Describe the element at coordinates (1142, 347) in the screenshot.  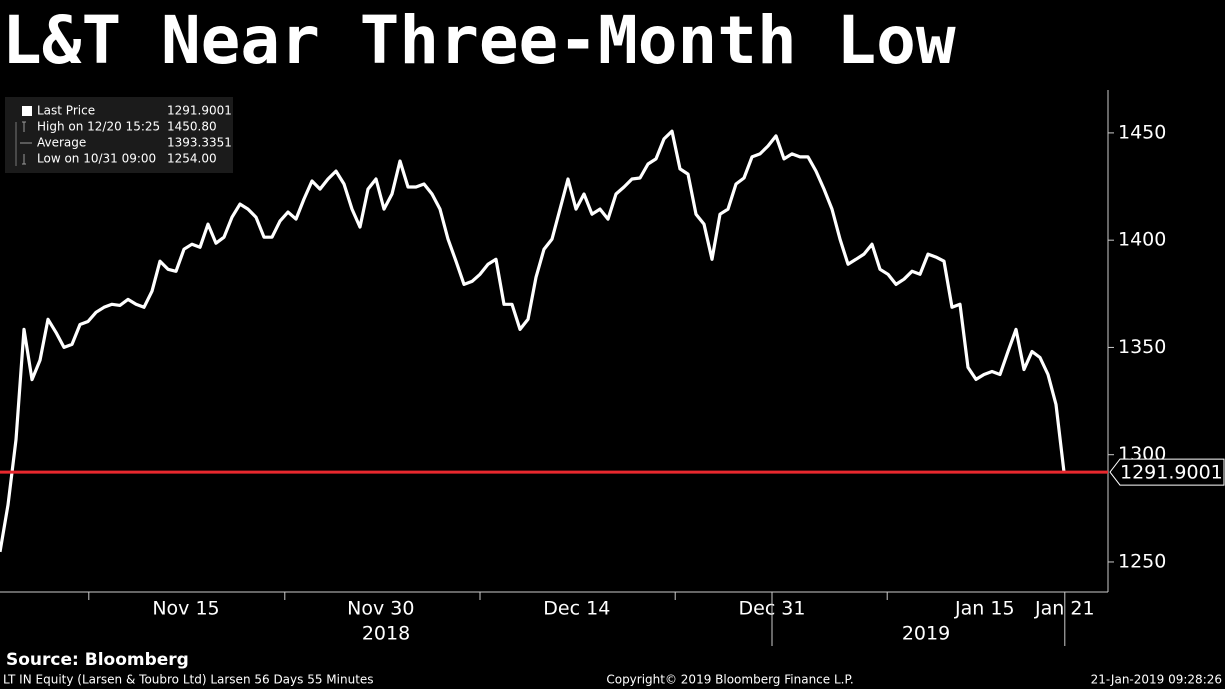
I see `y-tick-label: 1350` at that location.